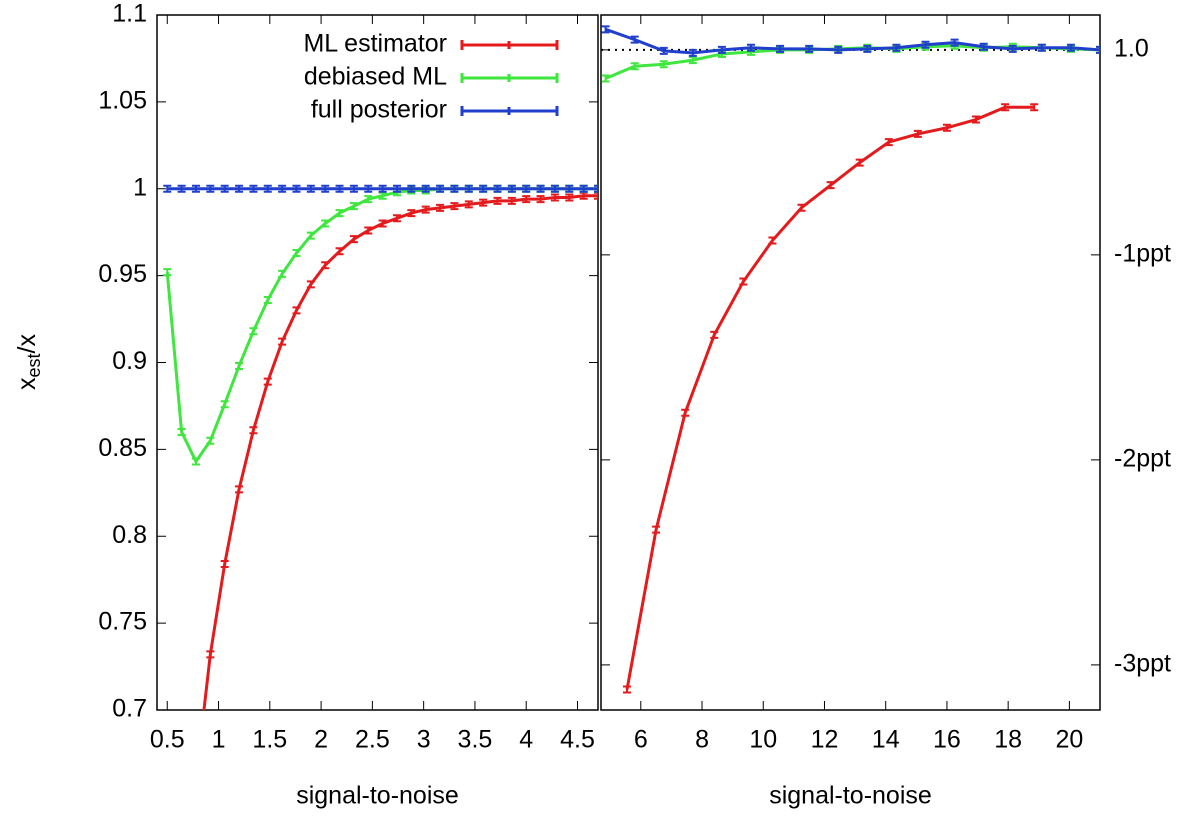 This screenshot has width=1200, height=820. I want to click on x-tick-label: 2.5, so click(372, 740).